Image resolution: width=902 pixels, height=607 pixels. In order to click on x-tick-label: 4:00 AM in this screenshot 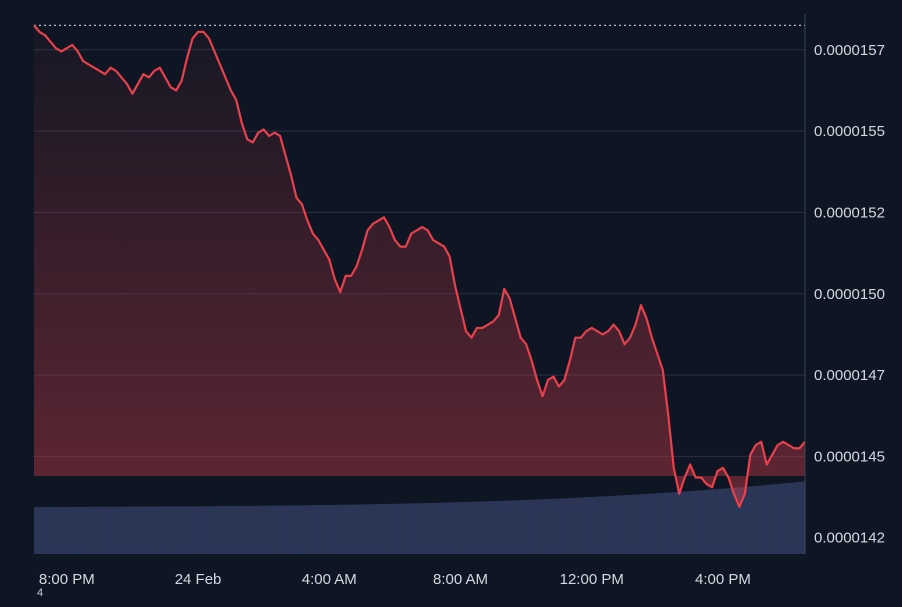, I will do `click(329, 579)`.